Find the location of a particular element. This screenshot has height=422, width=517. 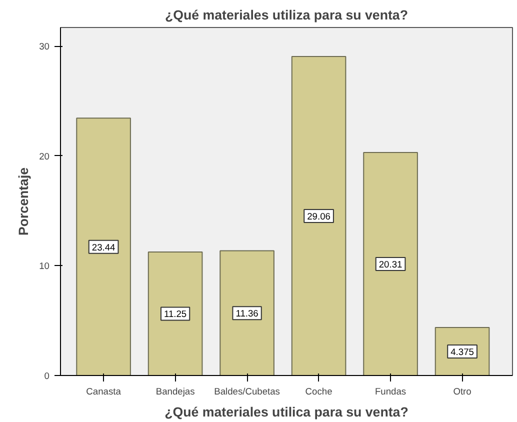

data-label: 29.06 is located at coordinates (318, 216).